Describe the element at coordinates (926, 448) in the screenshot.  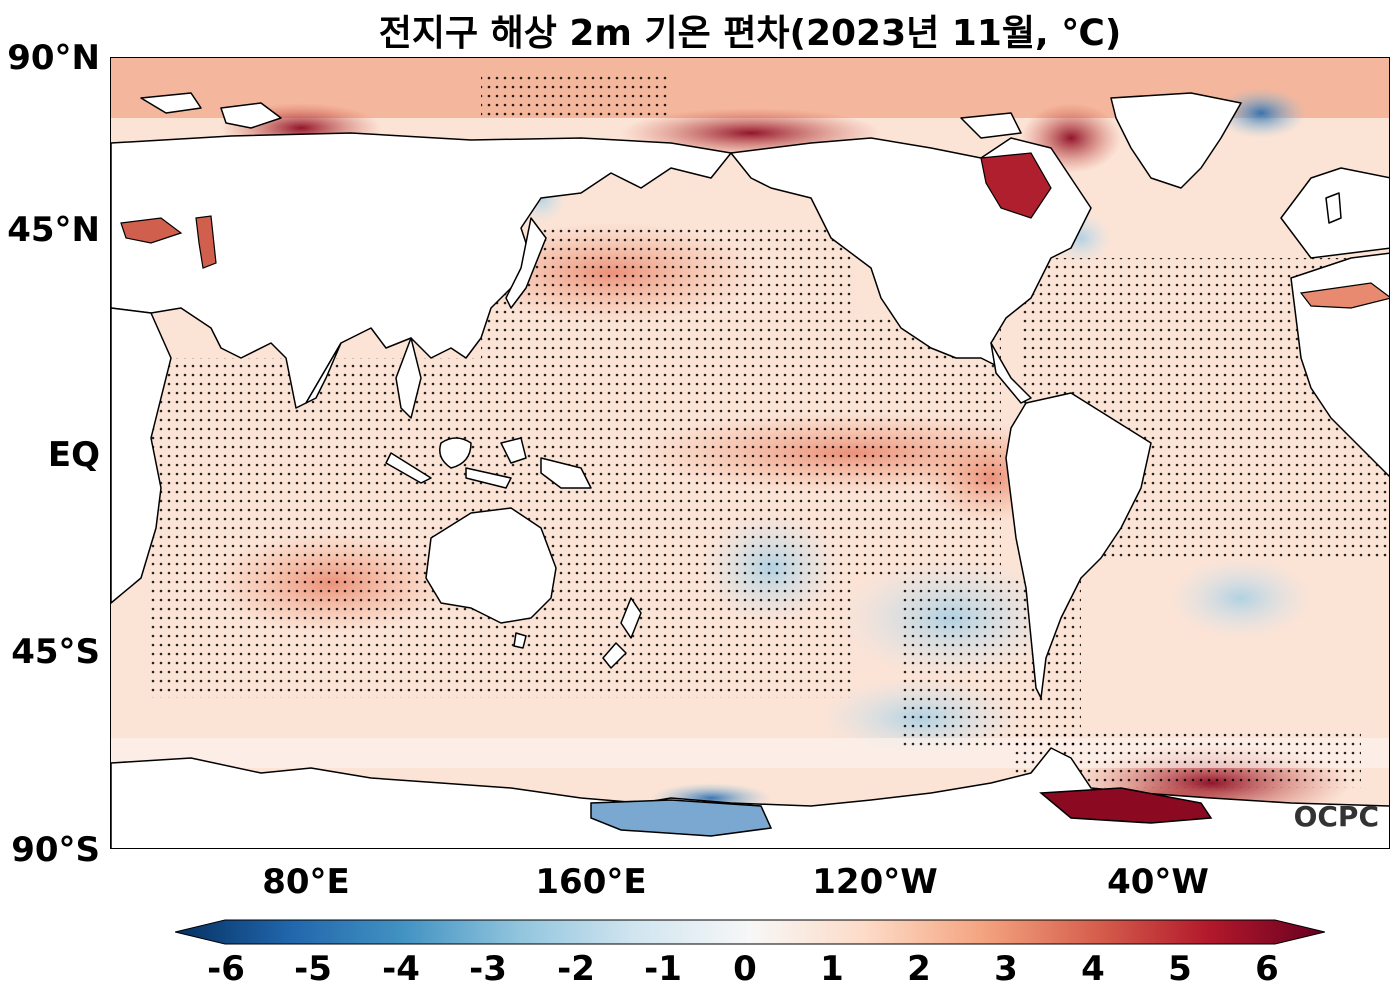
I see `stipple-east-pacific` at that location.